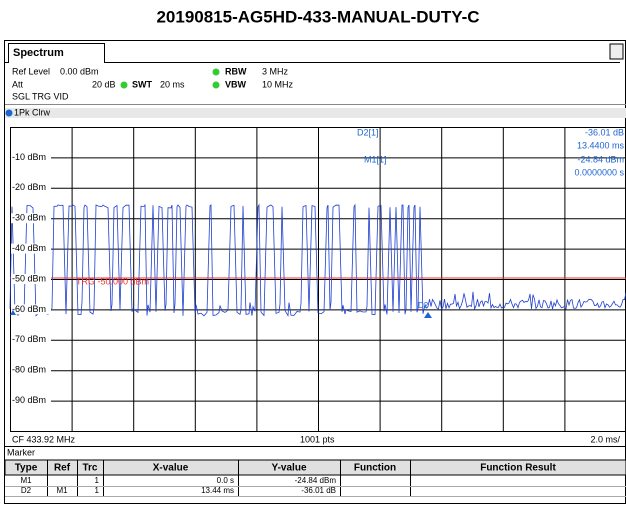  I want to click on column-header: Ref, so click(62, 468).